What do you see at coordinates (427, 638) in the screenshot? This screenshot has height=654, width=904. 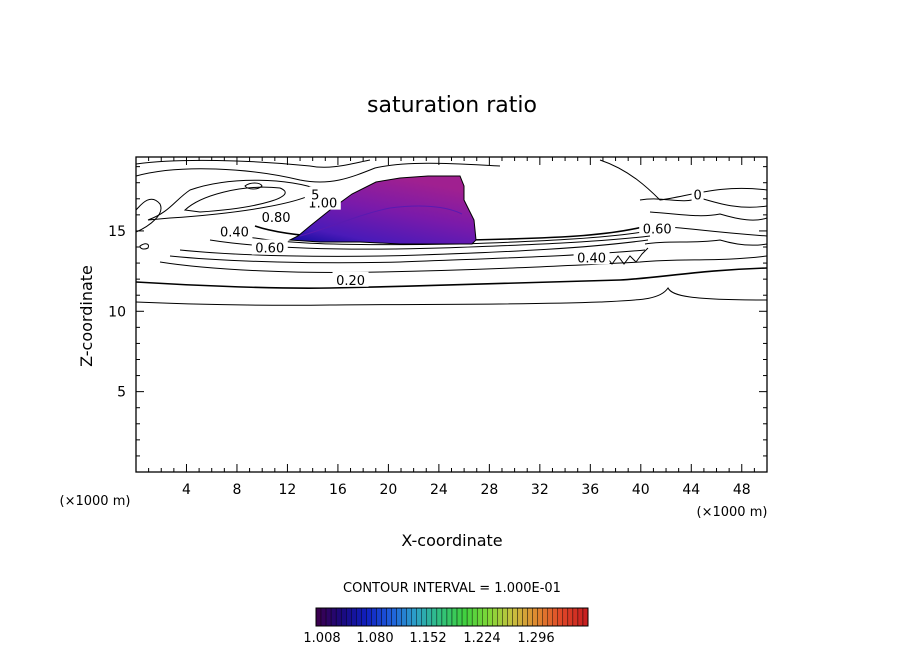 I see `colorbar-tick-label: 1.152` at bounding box center [427, 638].